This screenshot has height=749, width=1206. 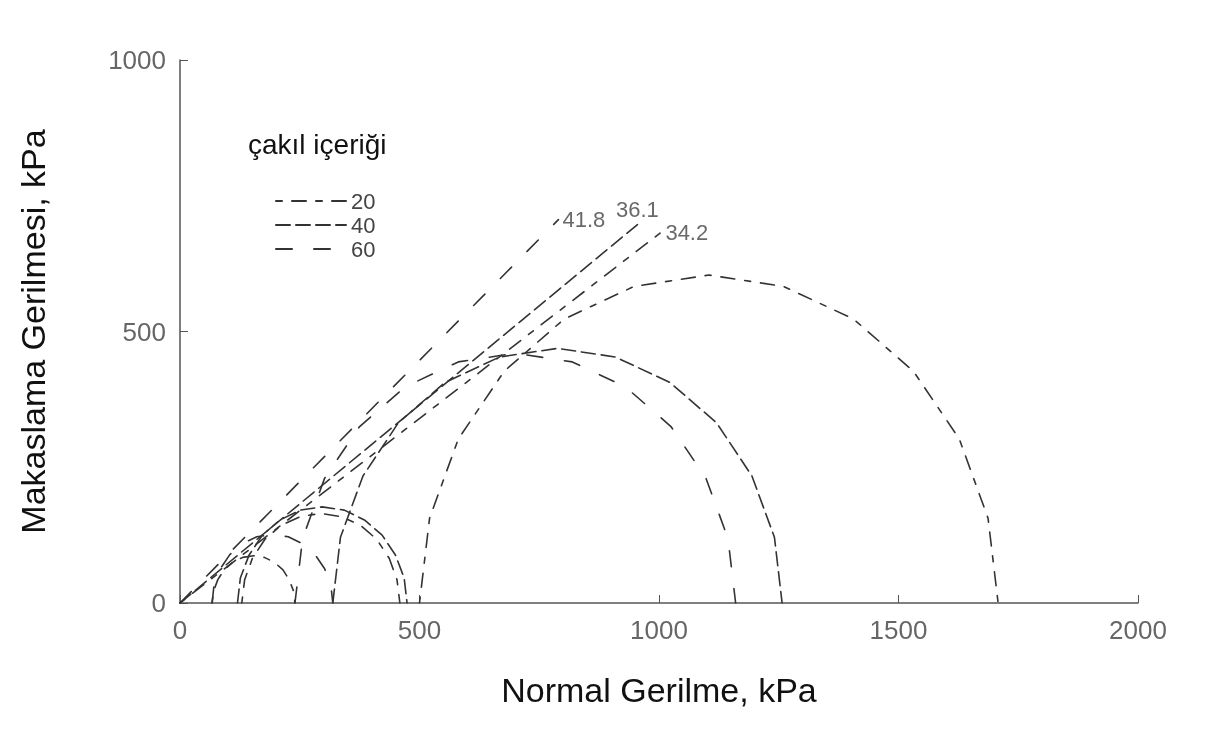 I want to click on y-tick-label: 500, so click(x=144, y=331).